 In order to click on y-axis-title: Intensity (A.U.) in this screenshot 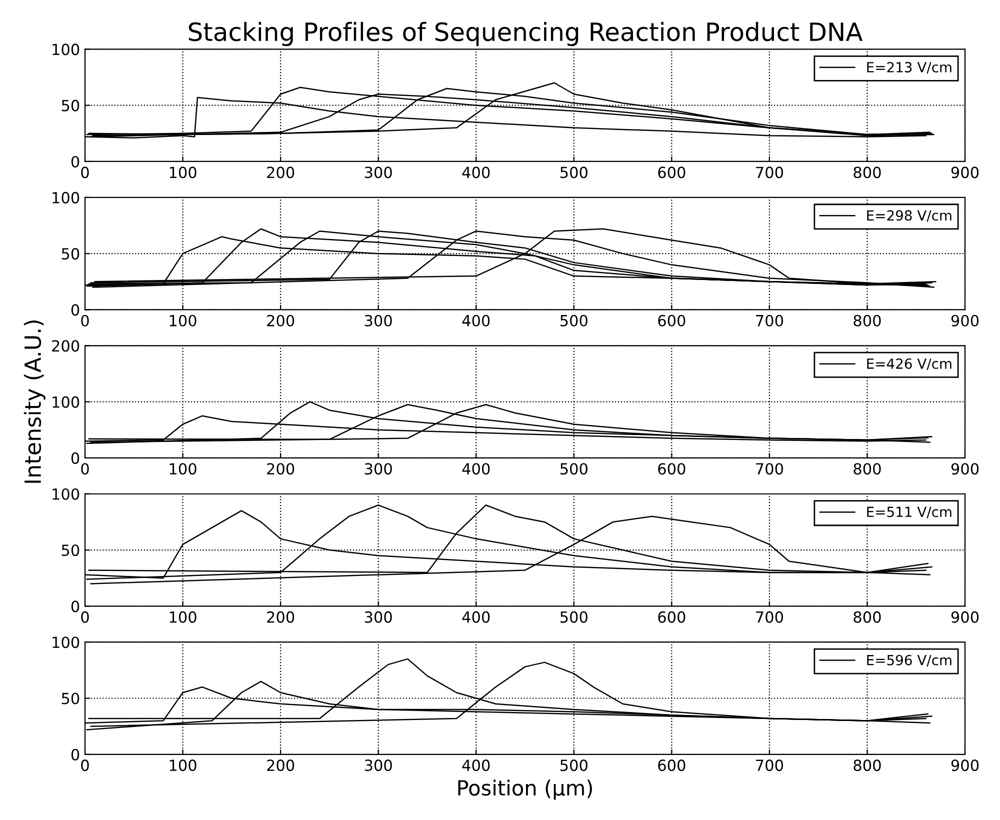, I will do `click(35, 401)`.